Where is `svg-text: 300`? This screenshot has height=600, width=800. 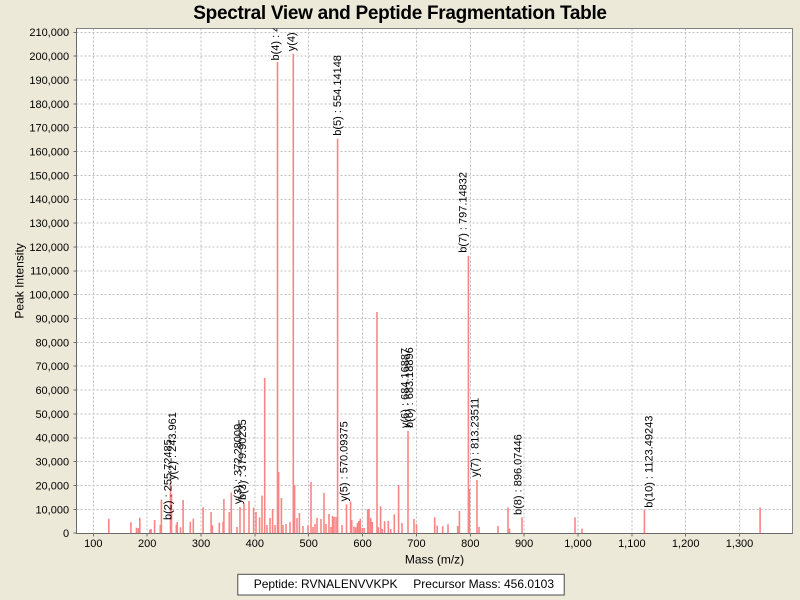
svg-text: 300 is located at coordinates (201, 544).